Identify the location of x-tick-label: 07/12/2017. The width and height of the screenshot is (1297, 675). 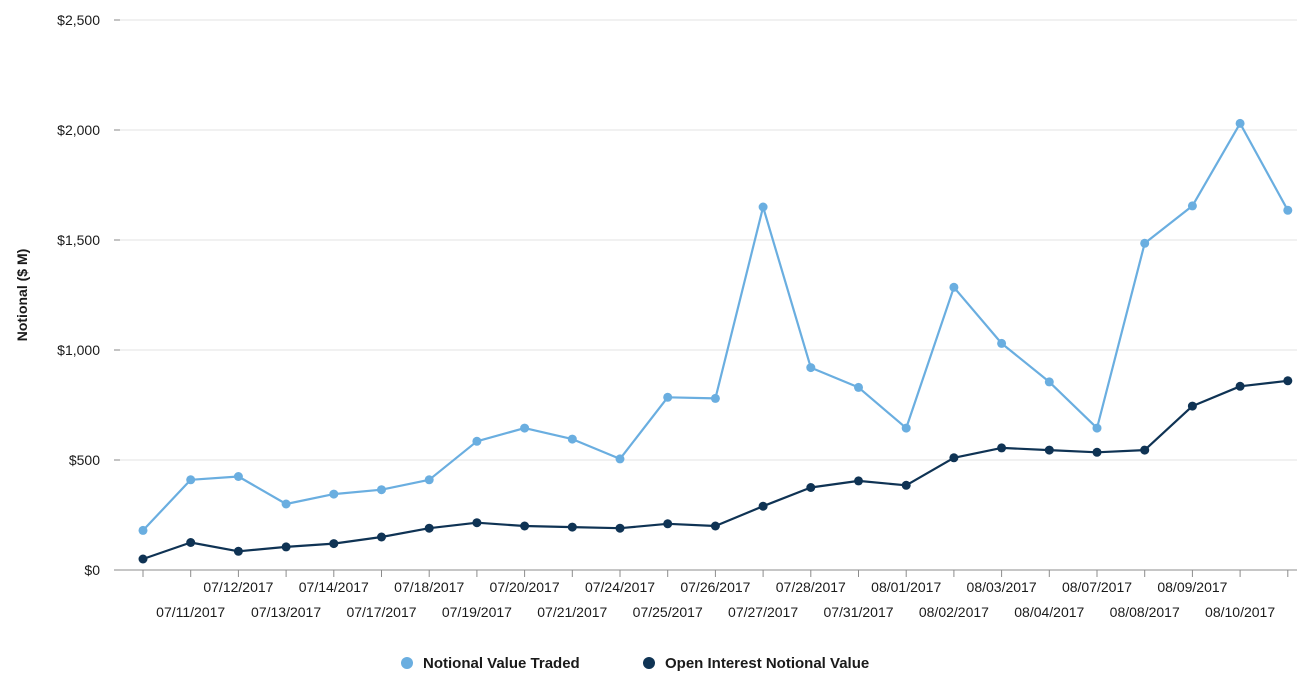
(238, 587).